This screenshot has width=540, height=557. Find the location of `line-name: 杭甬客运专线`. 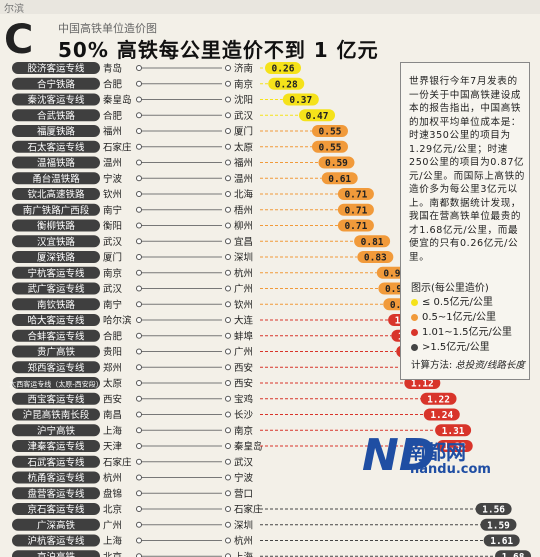

line-name: 杭甬客运专线 is located at coordinates (56, 478).